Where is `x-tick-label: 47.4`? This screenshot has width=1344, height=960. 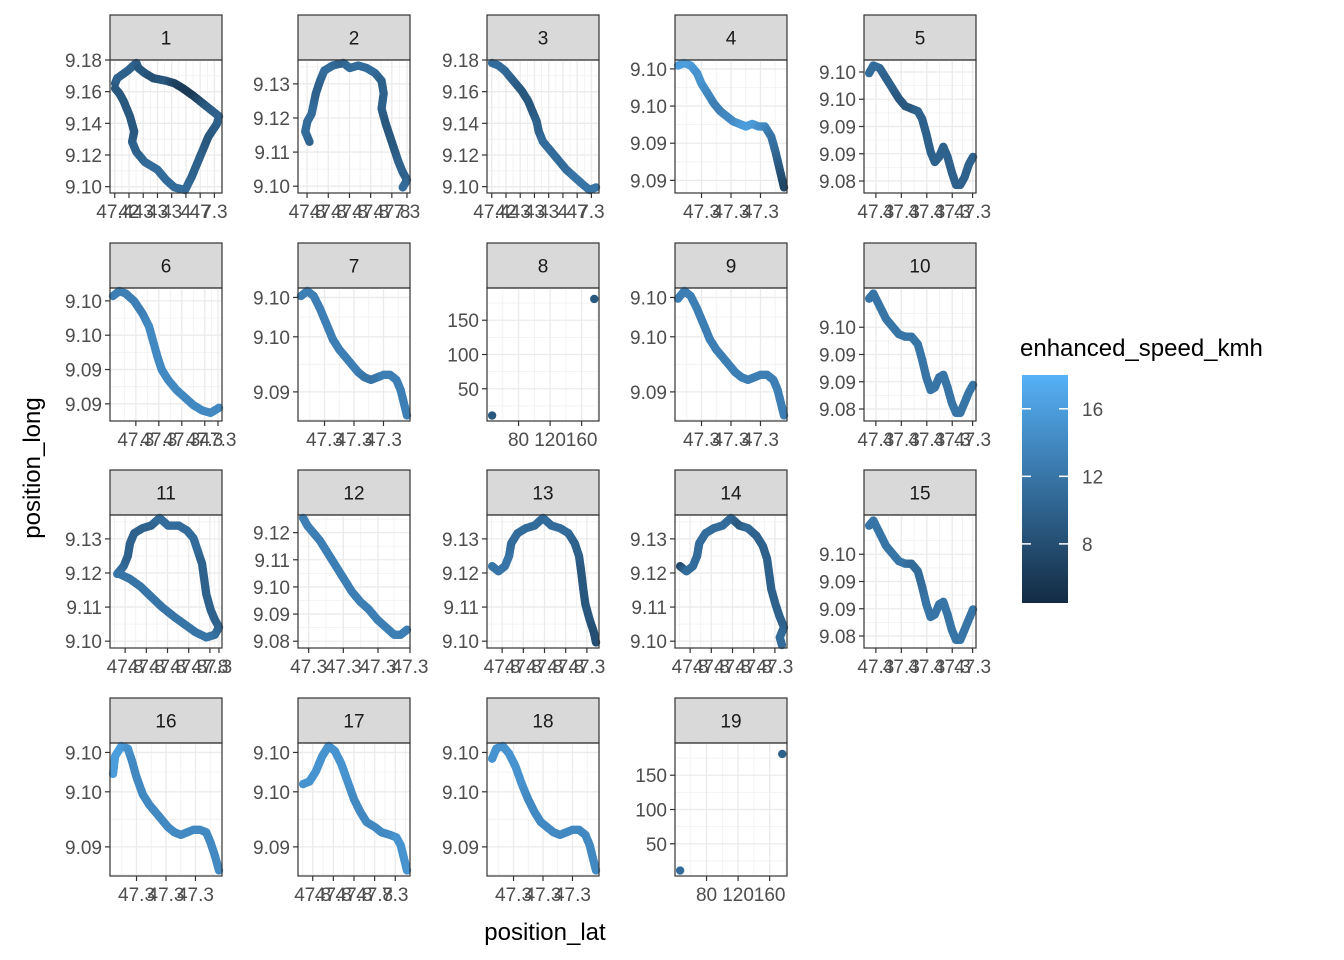
x-tick-label: 47.4 is located at coordinates (114, 212).